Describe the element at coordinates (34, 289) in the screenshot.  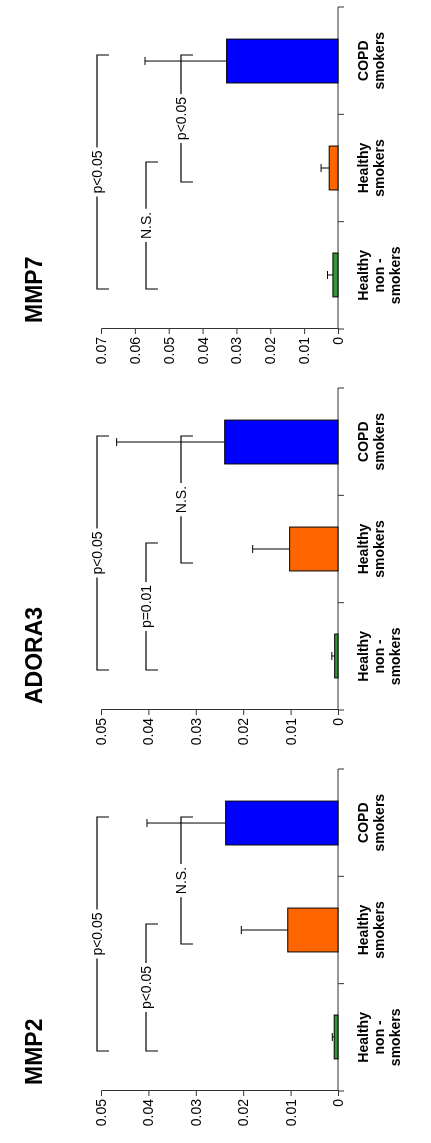
I see `text: MMP7` at that location.